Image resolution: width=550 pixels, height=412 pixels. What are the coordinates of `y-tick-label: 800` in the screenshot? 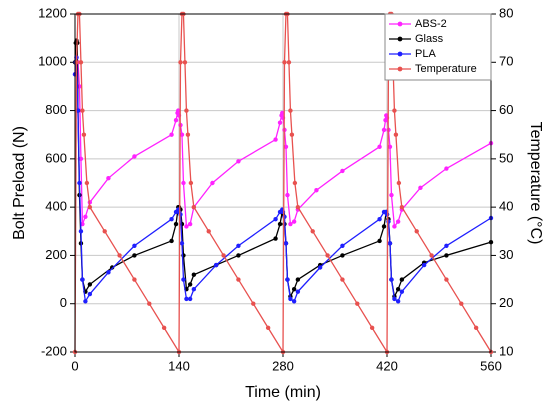 It's located at (56, 109).